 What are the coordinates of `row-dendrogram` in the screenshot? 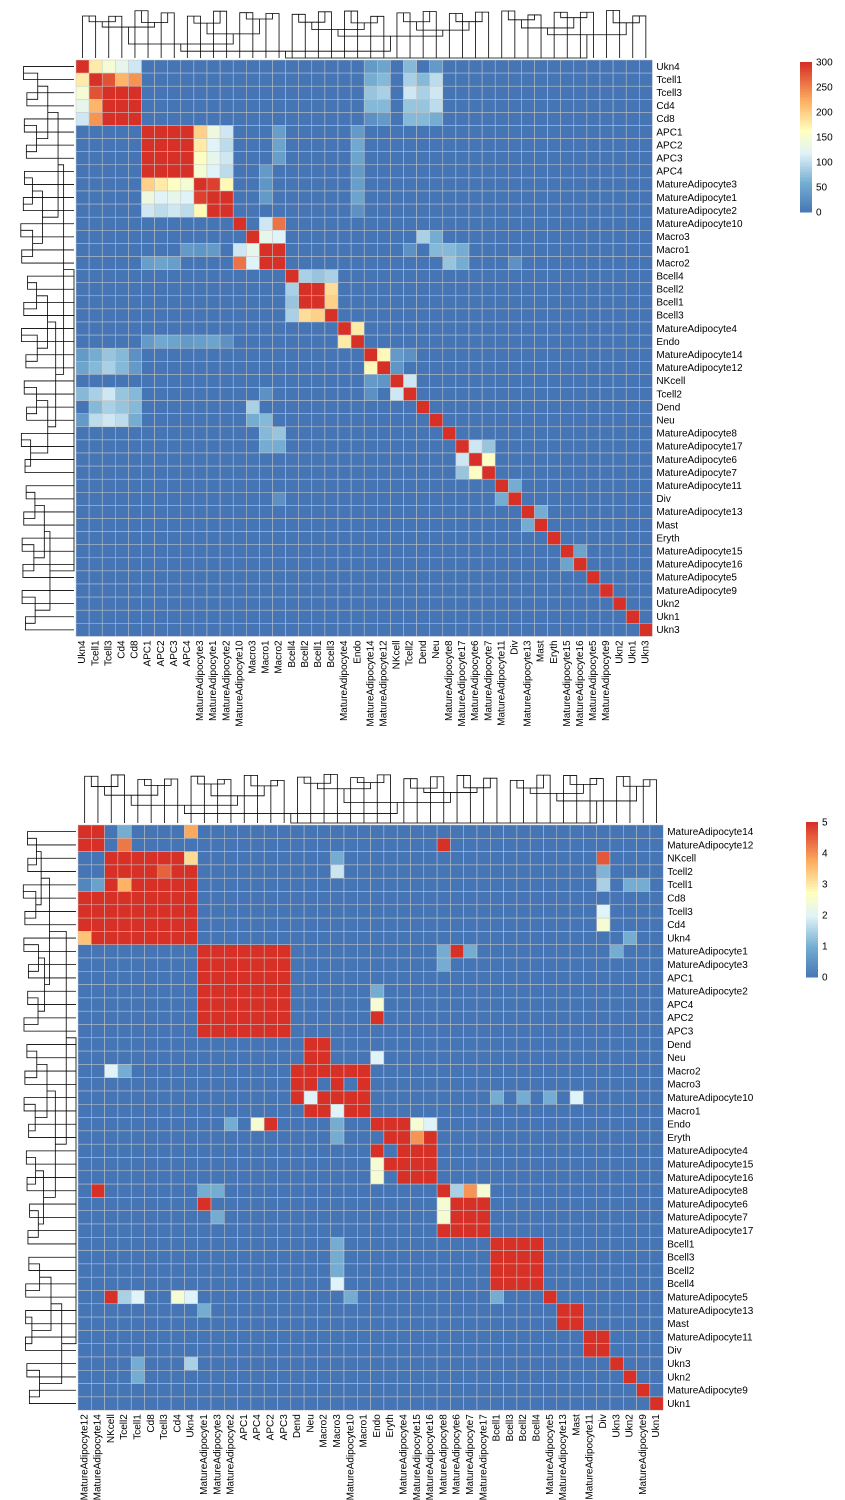 It's located at (47, 348).